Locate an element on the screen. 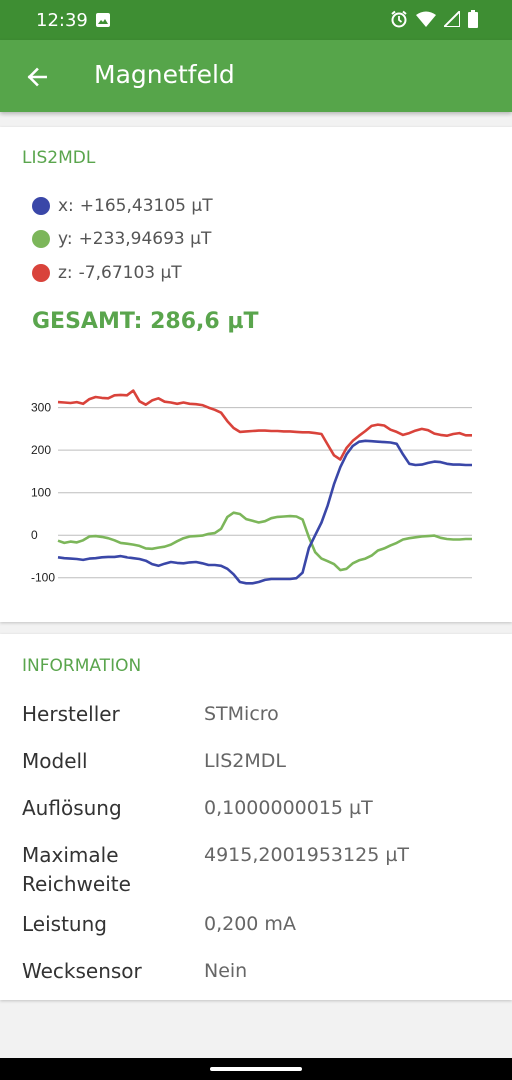 The width and height of the screenshot is (512, 1080). image-notification-icon is located at coordinates (103, 20).